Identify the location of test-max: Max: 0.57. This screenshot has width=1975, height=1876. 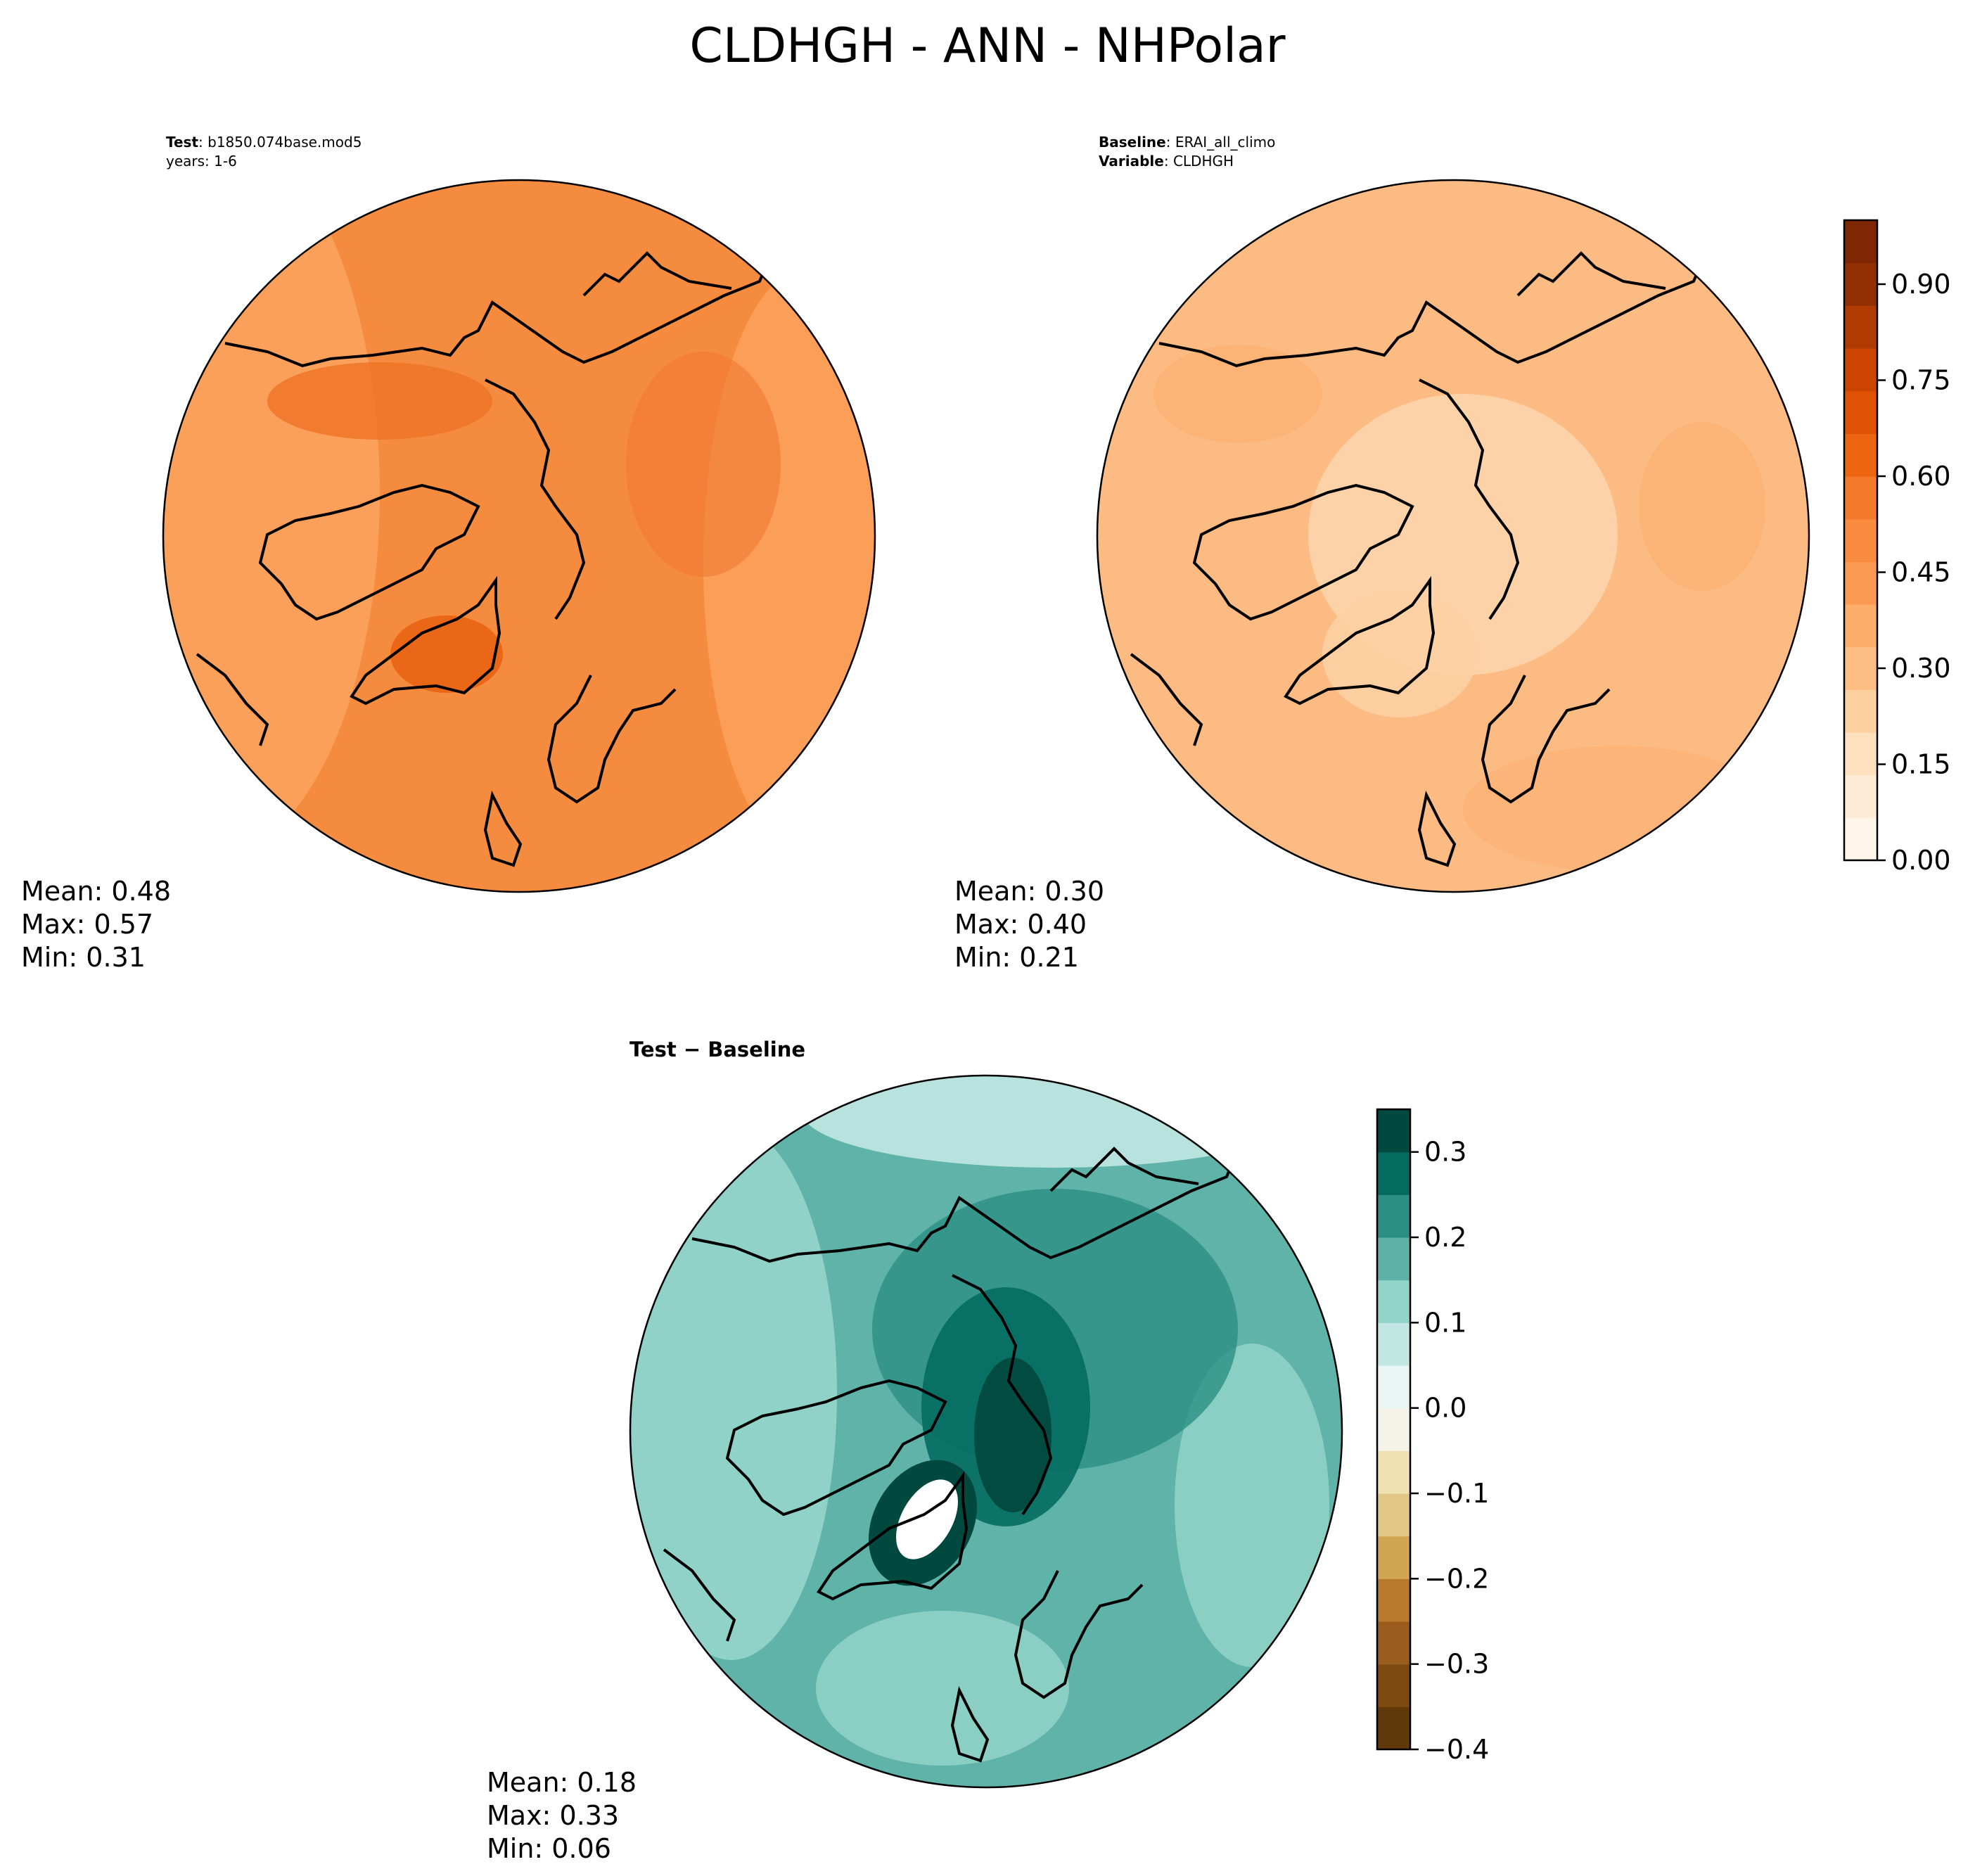
(87, 924).